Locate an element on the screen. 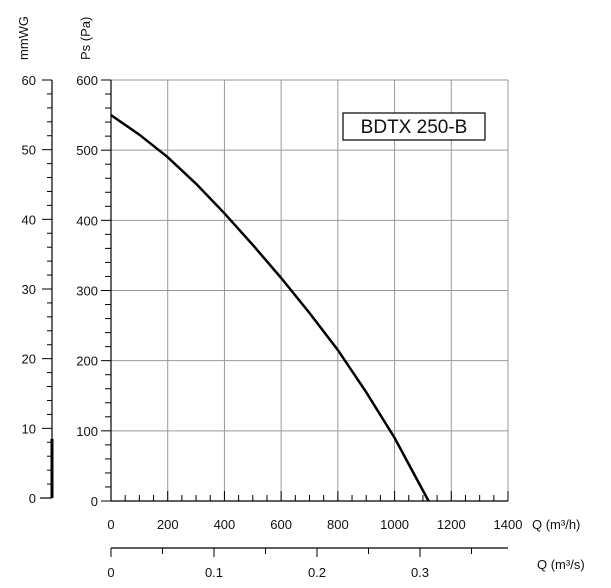 The width and height of the screenshot is (611, 588). y-tick-label: 300 is located at coordinates (87, 291).